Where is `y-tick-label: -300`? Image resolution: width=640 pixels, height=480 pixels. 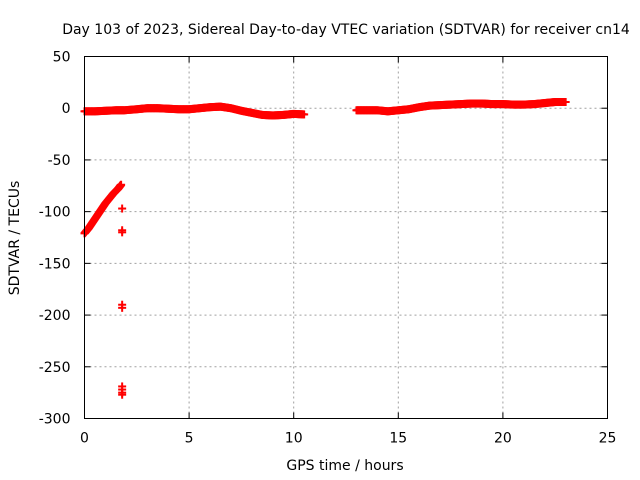 y-tick-label: -300 is located at coordinates (55, 420).